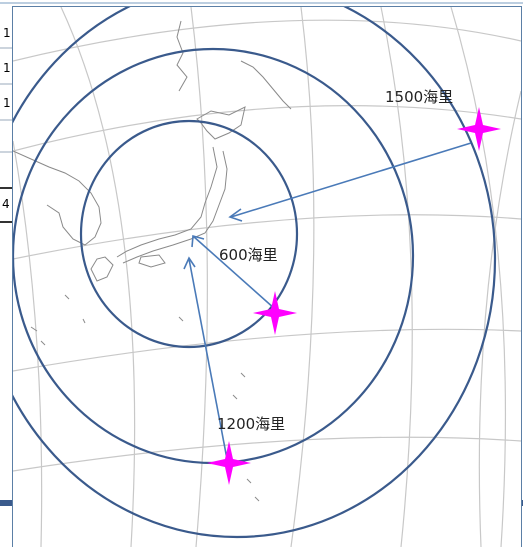  What do you see at coordinates (419, 97) in the screenshot?
I see `range-label-1500: 1500海里` at bounding box center [419, 97].